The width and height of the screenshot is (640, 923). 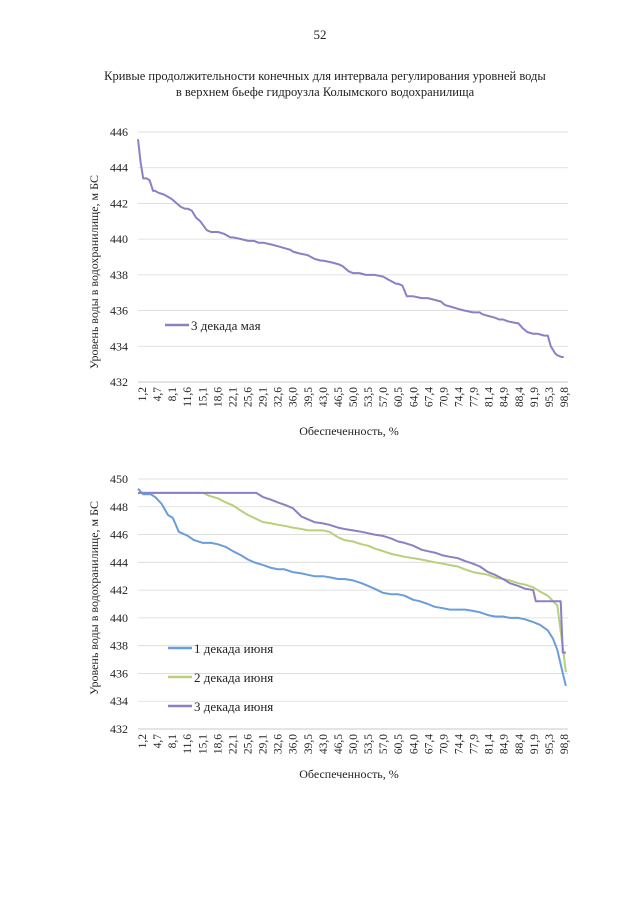 I want to click on page-number: 52, so click(x=320, y=34).